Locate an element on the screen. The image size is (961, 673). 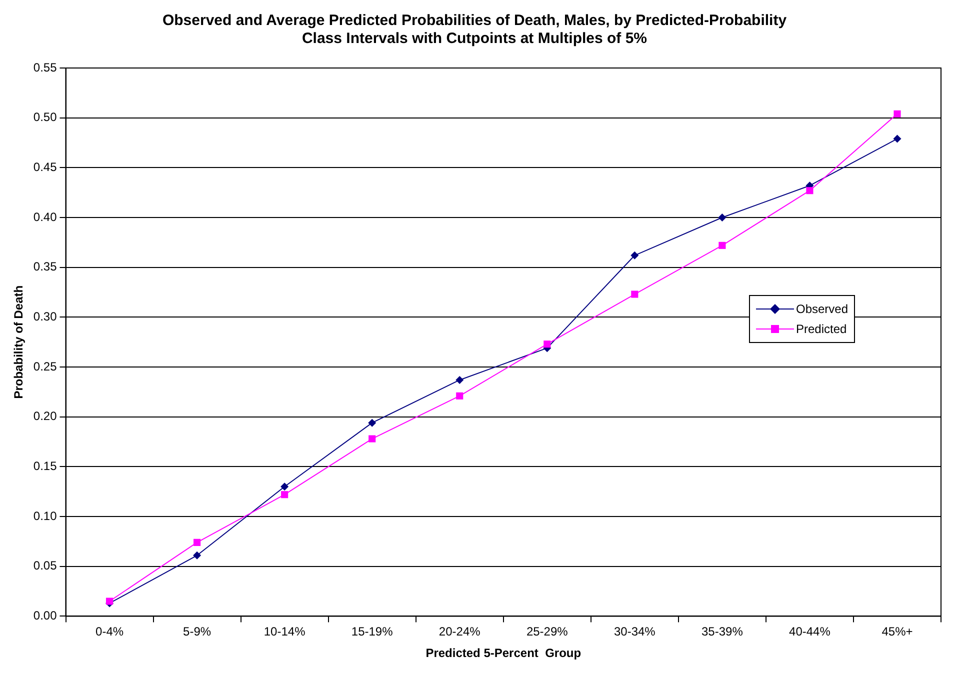
x-tick-label: 20-24% is located at coordinates (459, 631).